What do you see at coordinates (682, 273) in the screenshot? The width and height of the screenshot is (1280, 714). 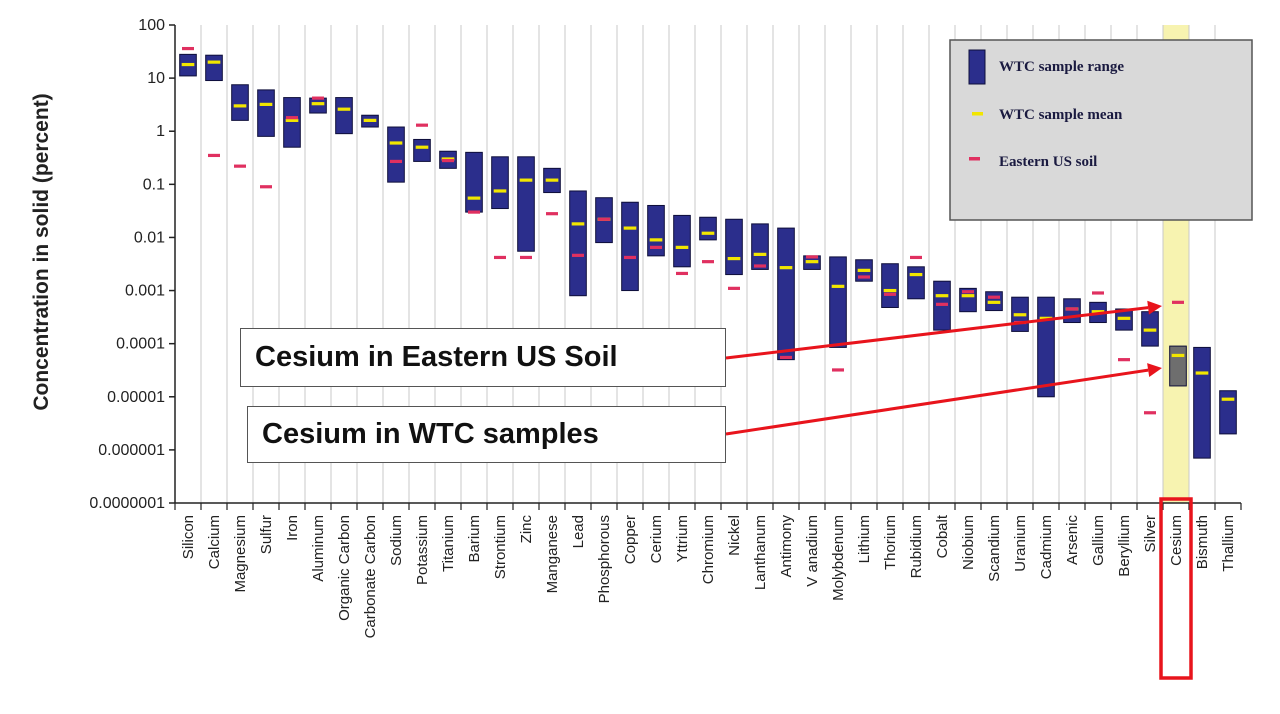 I see `soil-mark-yttrium` at bounding box center [682, 273].